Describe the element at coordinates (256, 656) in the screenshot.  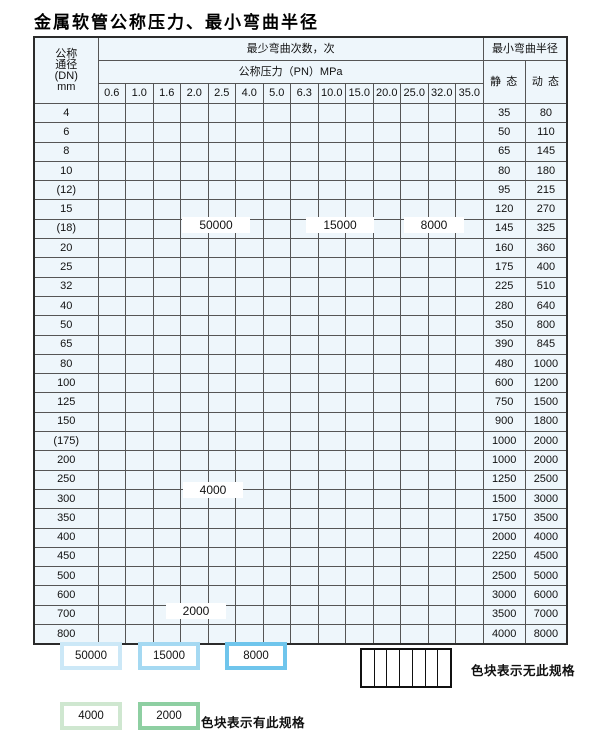
I see `legend-chip-8000: 8000` at that location.